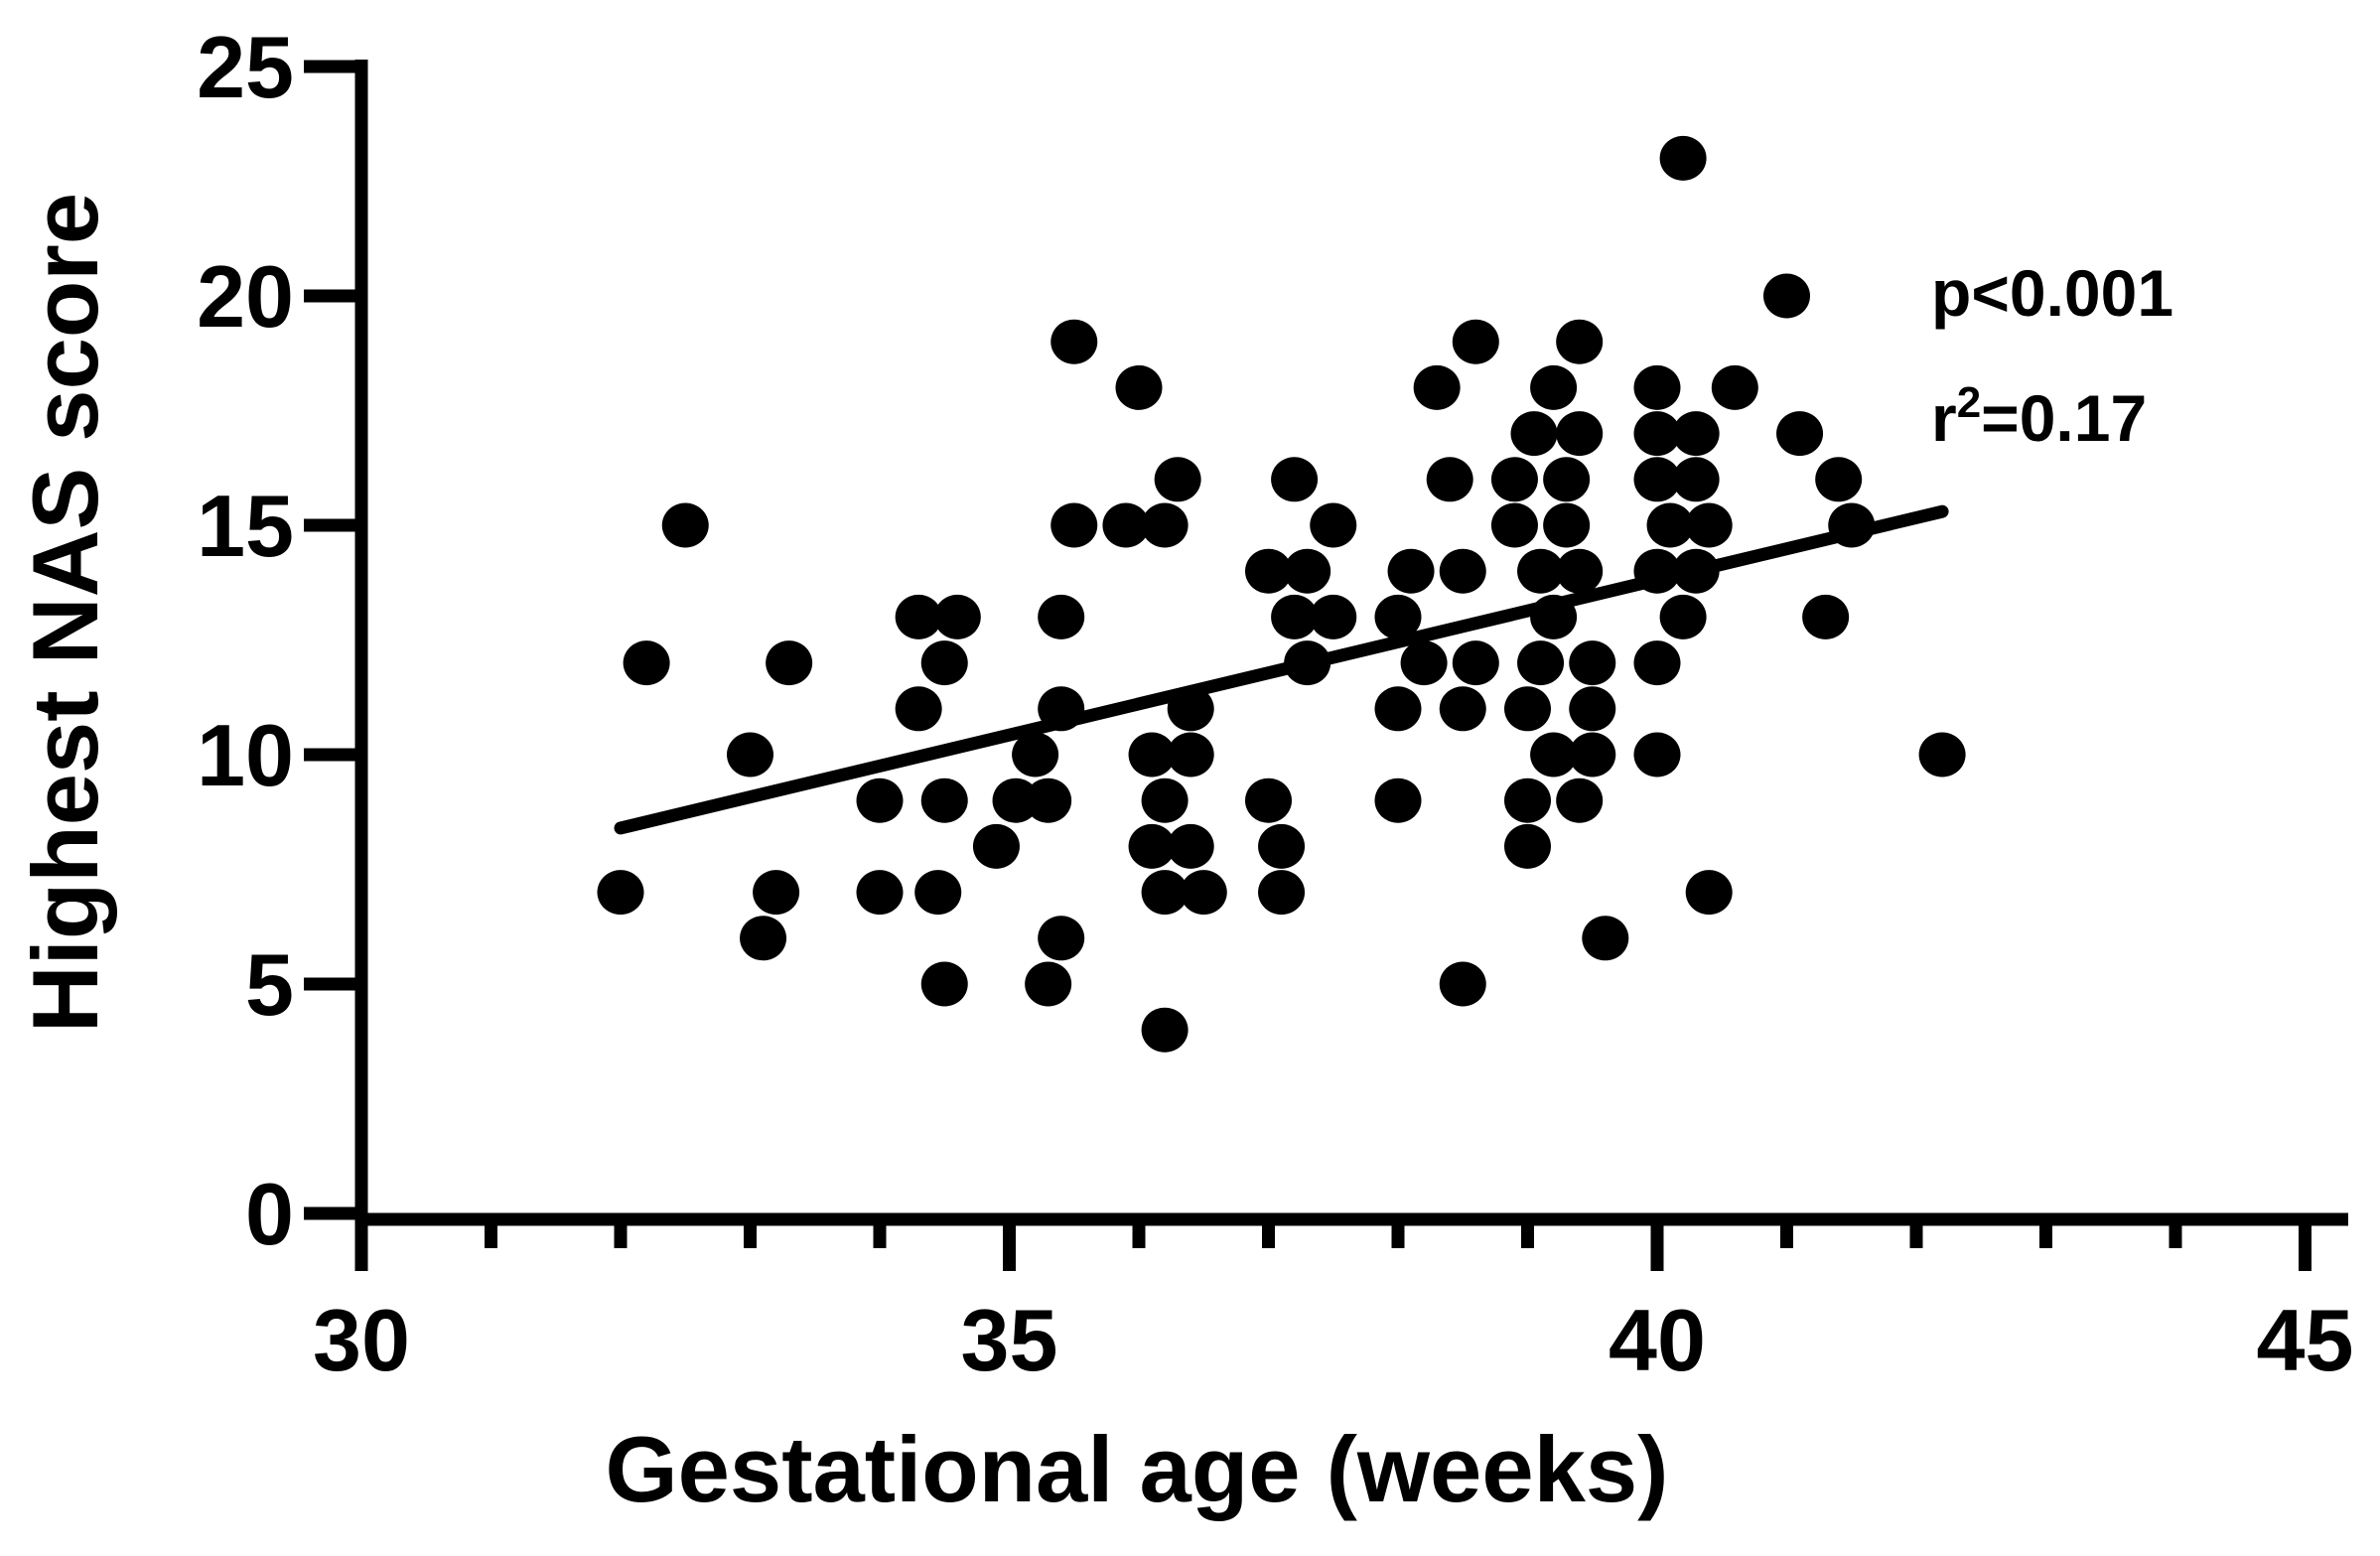 This screenshot has width=2380, height=1556. Describe the element at coordinates (269, 1214) in the screenshot. I see `y-tick-label: 0` at that location.